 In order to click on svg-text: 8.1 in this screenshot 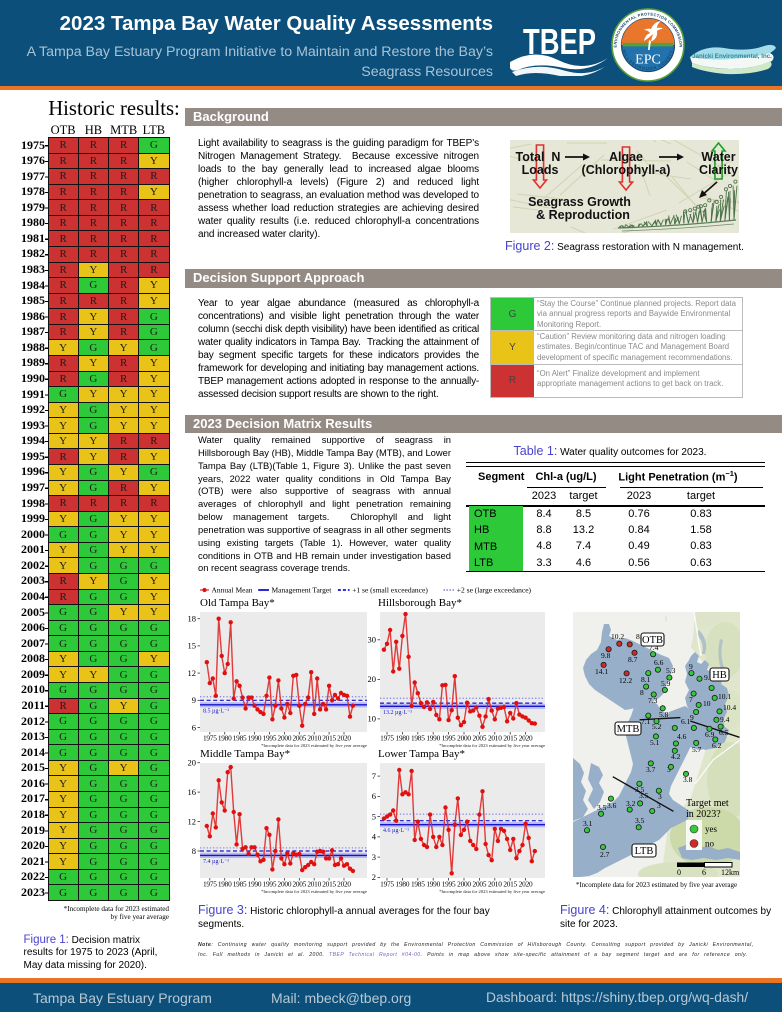, I will do `click(646, 679)`.